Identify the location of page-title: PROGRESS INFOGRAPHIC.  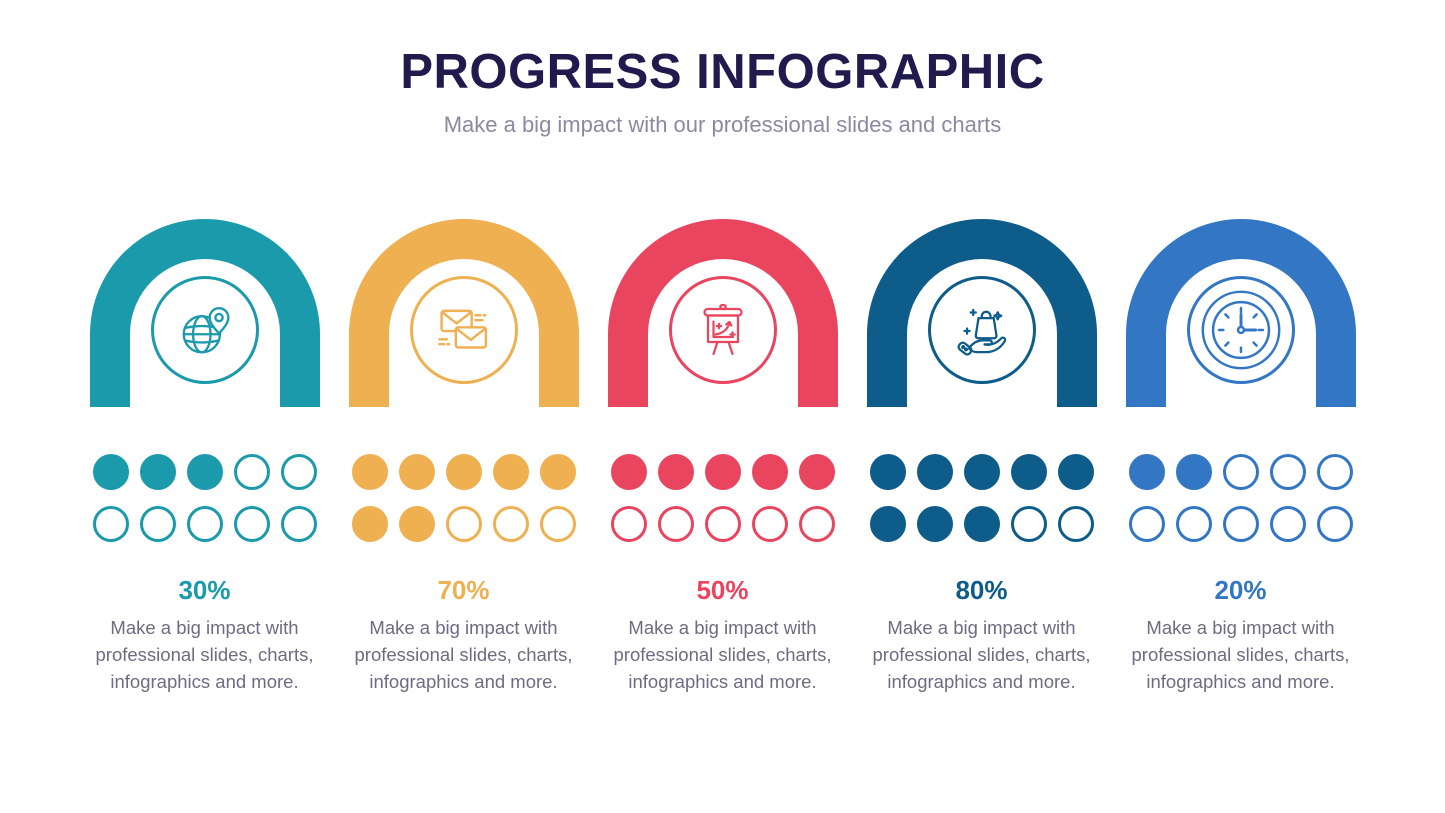
(722, 72).